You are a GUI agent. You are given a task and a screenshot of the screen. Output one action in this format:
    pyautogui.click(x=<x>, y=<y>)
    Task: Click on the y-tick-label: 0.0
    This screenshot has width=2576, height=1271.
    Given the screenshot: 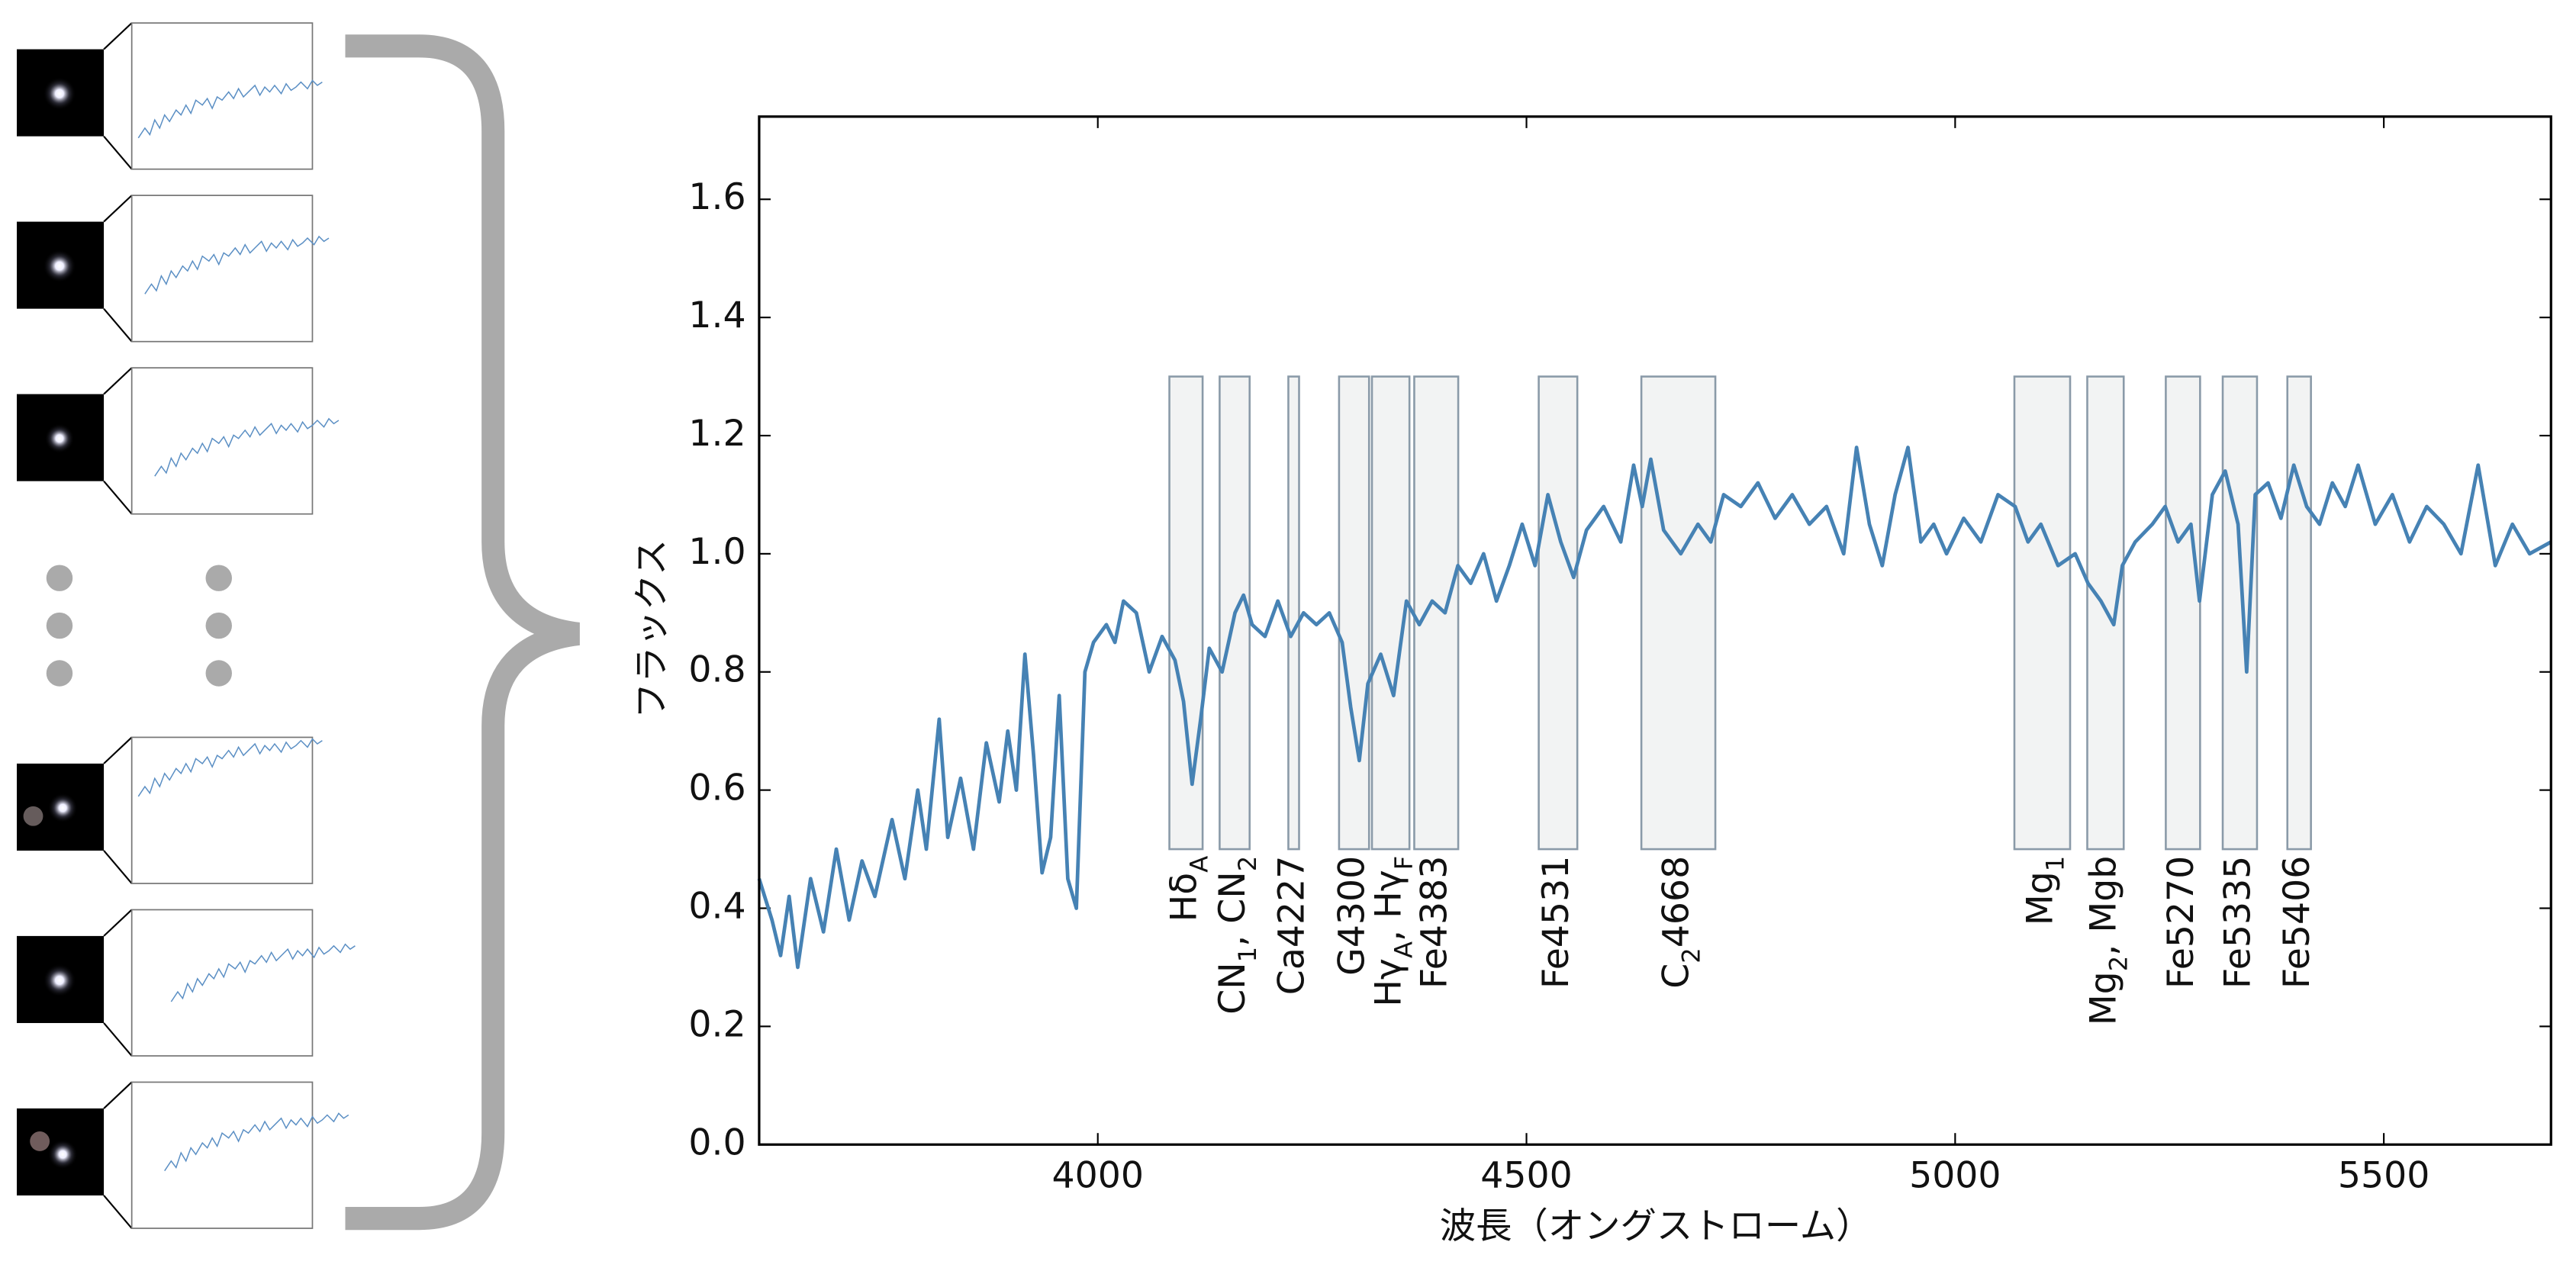 What is the action you would take?
    pyautogui.click(x=716, y=1142)
    